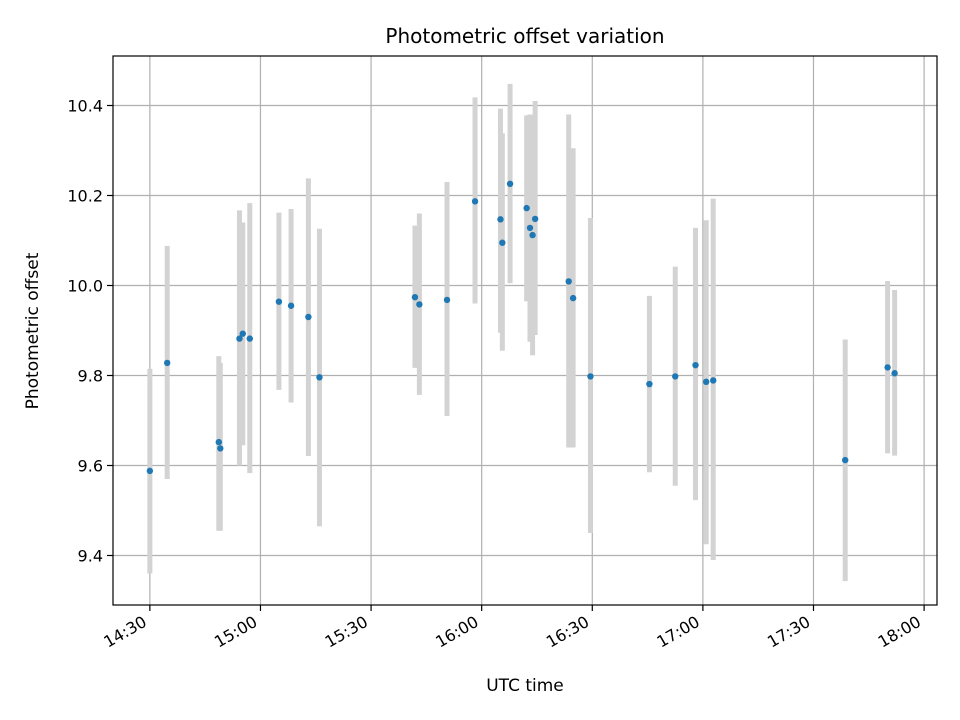  I want to click on y-tick-label: 10.0, so click(85, 286).